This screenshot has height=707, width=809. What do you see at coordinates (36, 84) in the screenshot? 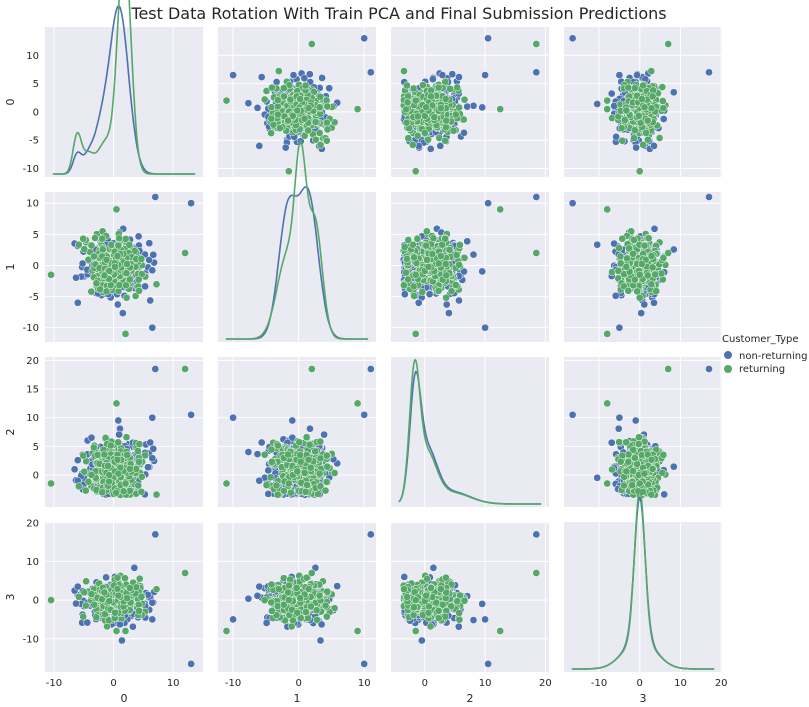
I see `y-tick-label: 5` at bounding box center [36, 84].